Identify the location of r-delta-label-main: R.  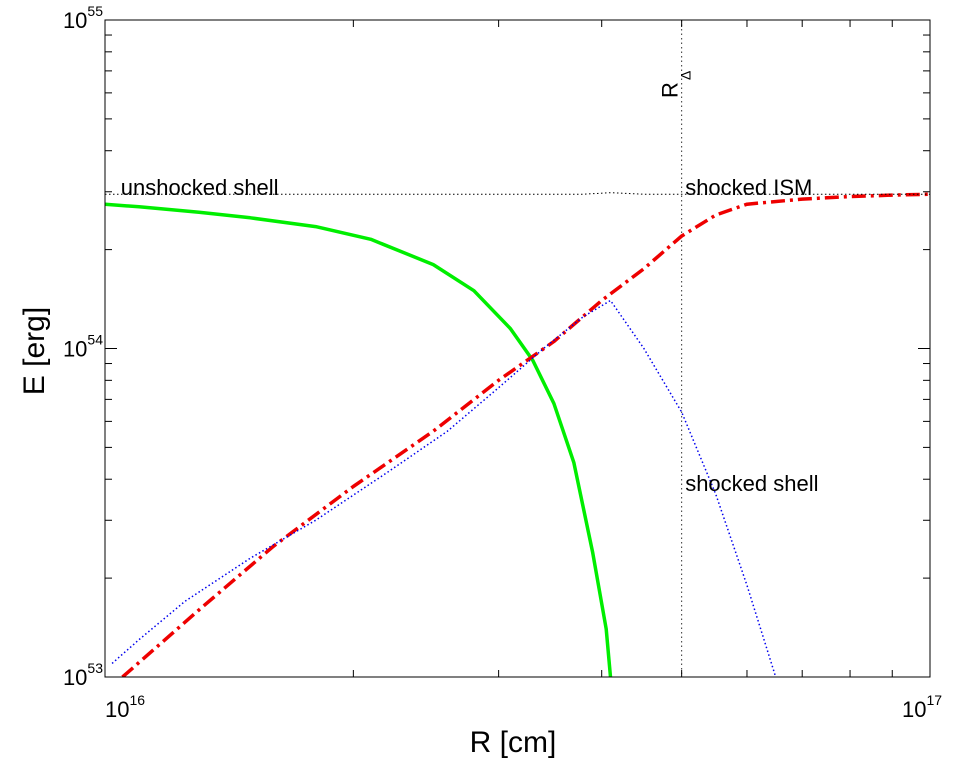
(670, 90).